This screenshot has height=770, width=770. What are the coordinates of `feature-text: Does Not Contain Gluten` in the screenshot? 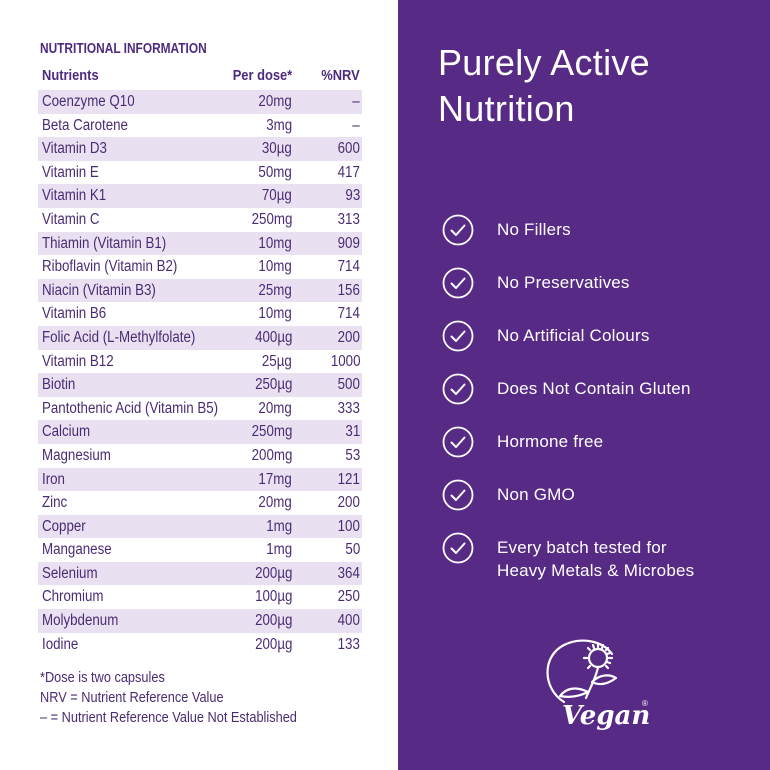 It's located at (594, 388).